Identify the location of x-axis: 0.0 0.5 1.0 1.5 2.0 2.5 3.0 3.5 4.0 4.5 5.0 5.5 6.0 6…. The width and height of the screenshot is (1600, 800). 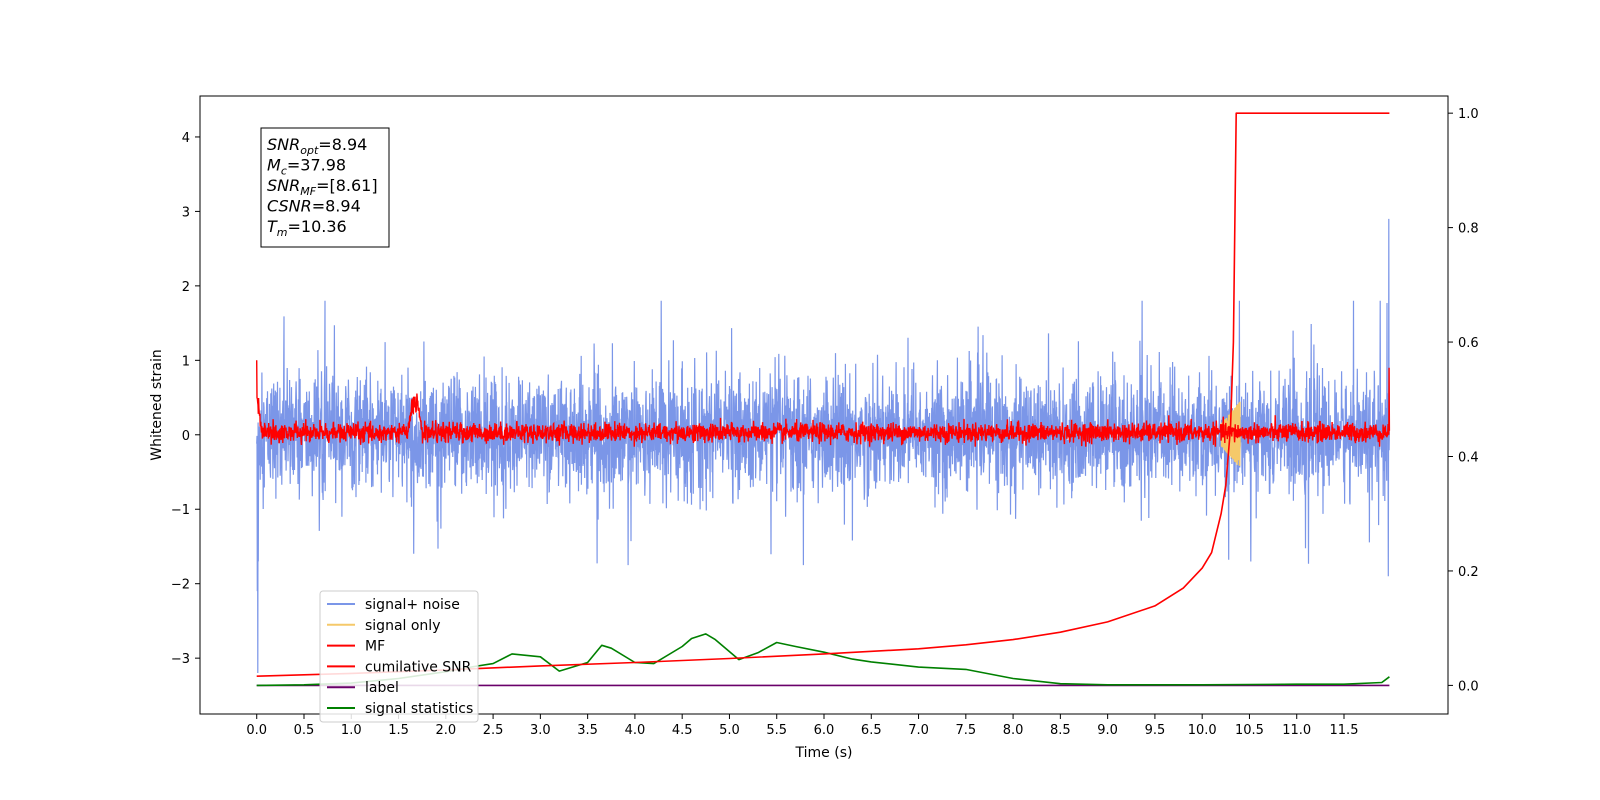
(802, 726).